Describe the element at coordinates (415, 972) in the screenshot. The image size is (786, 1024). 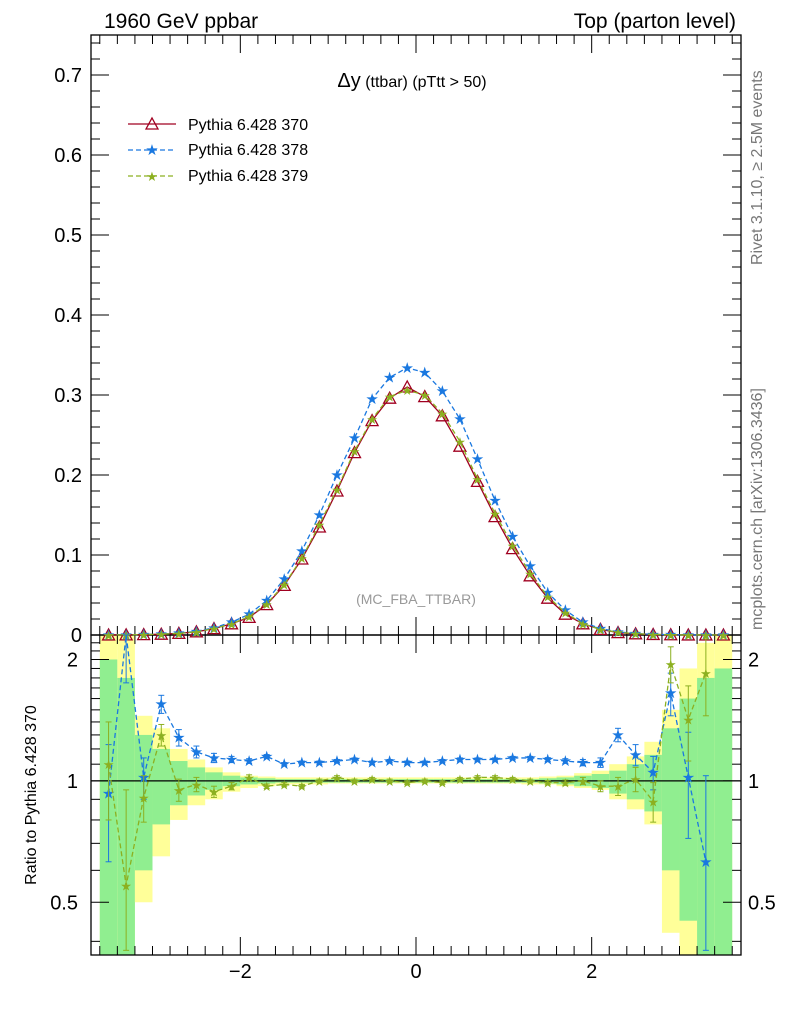
I see `x-tick-label: 0` at that location.